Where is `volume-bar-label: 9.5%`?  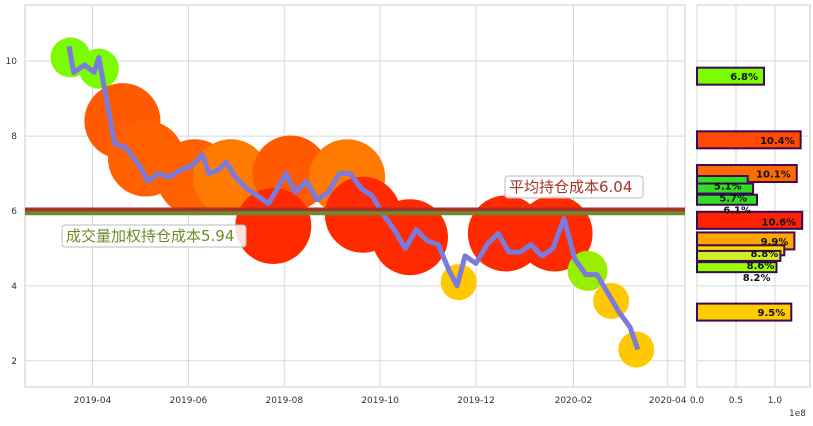 volume-bar-label: 9.5% is located at coordinates (772, 313).